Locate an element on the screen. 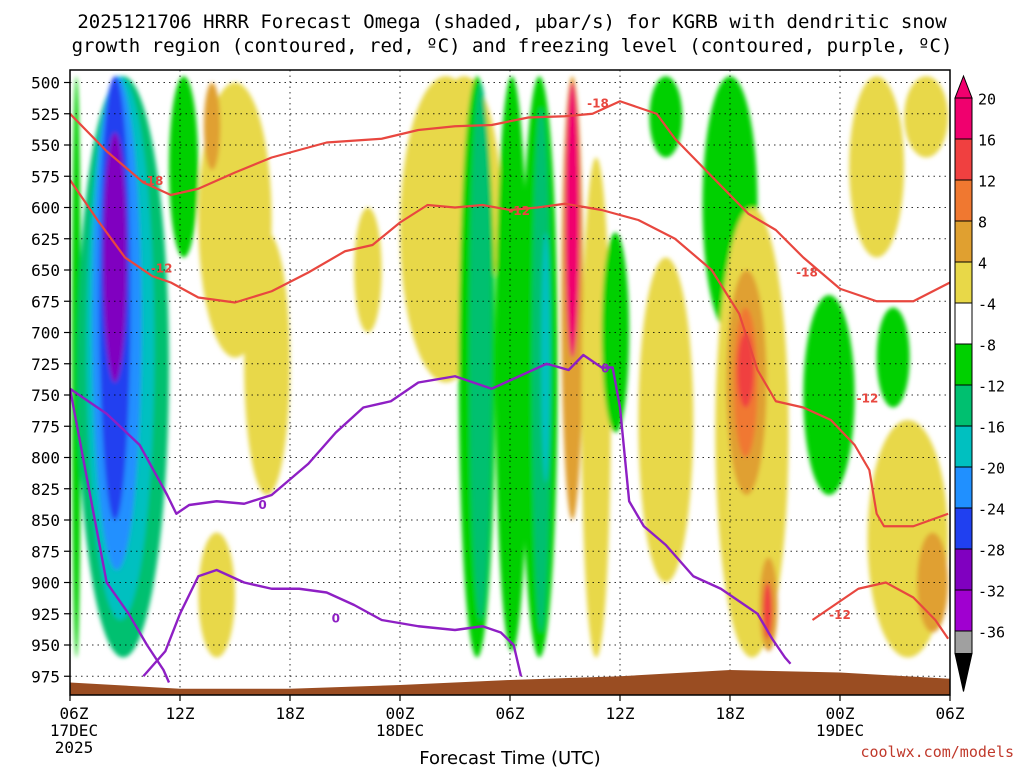 The image size is (1024, 768). y-tick-label: 675 is located at coordinates (45, 301).